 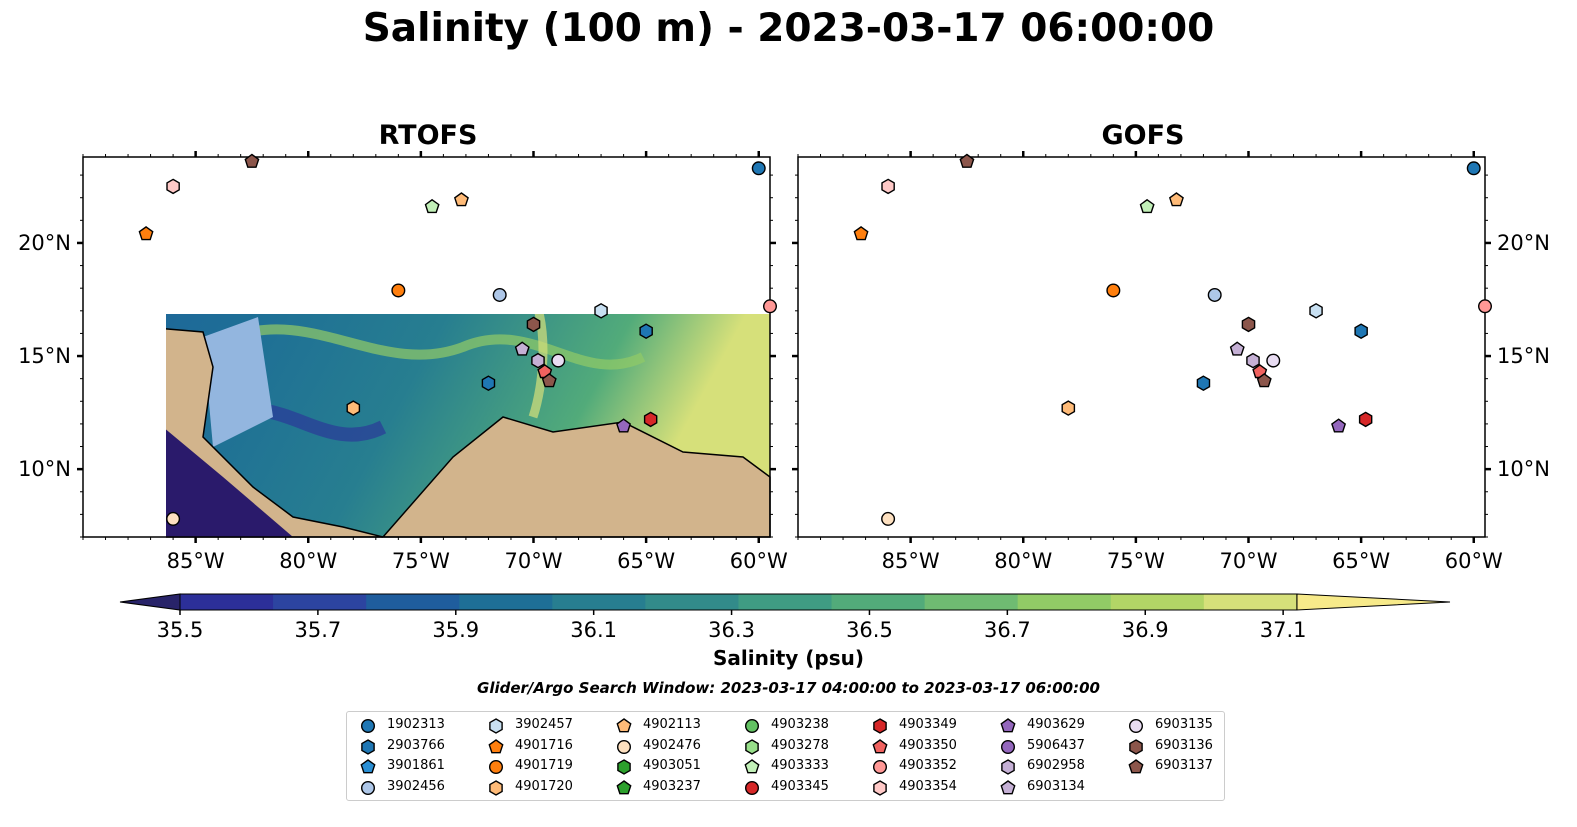 What do you see at coordinates (1523, 469) in the screenshot?
I see `lat-tick-label: 10°N` at bounding box center [1523, 469].